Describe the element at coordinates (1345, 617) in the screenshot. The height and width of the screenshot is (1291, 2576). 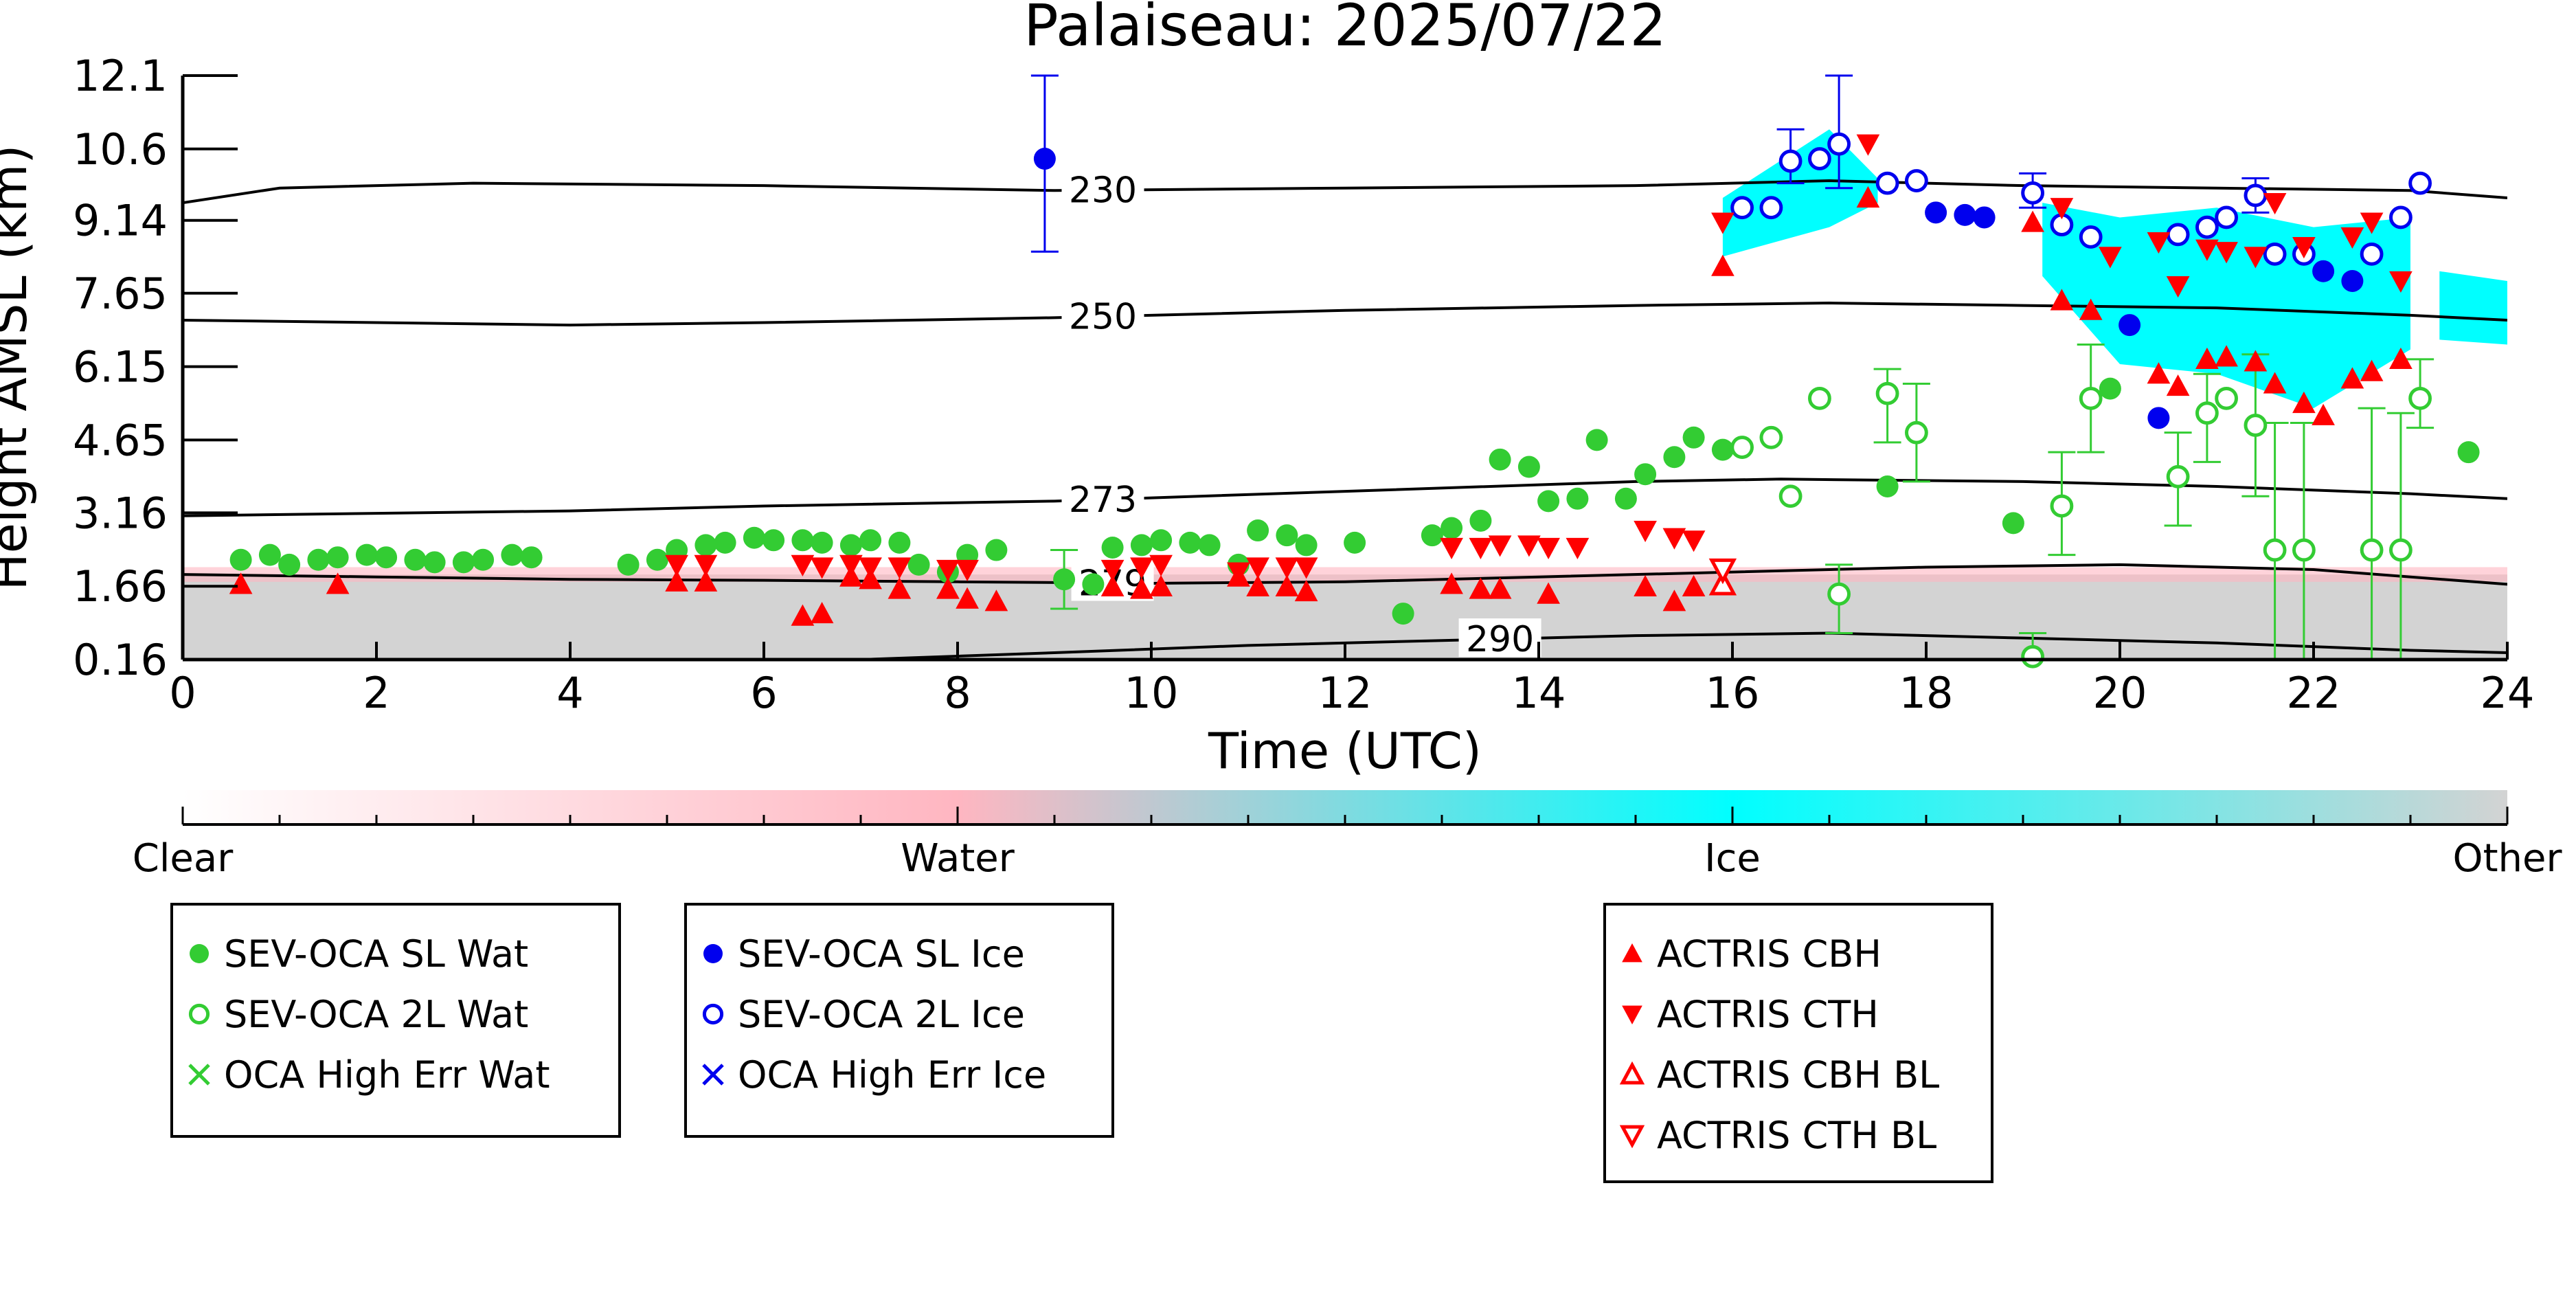
I see `other-phase-region` at that location.